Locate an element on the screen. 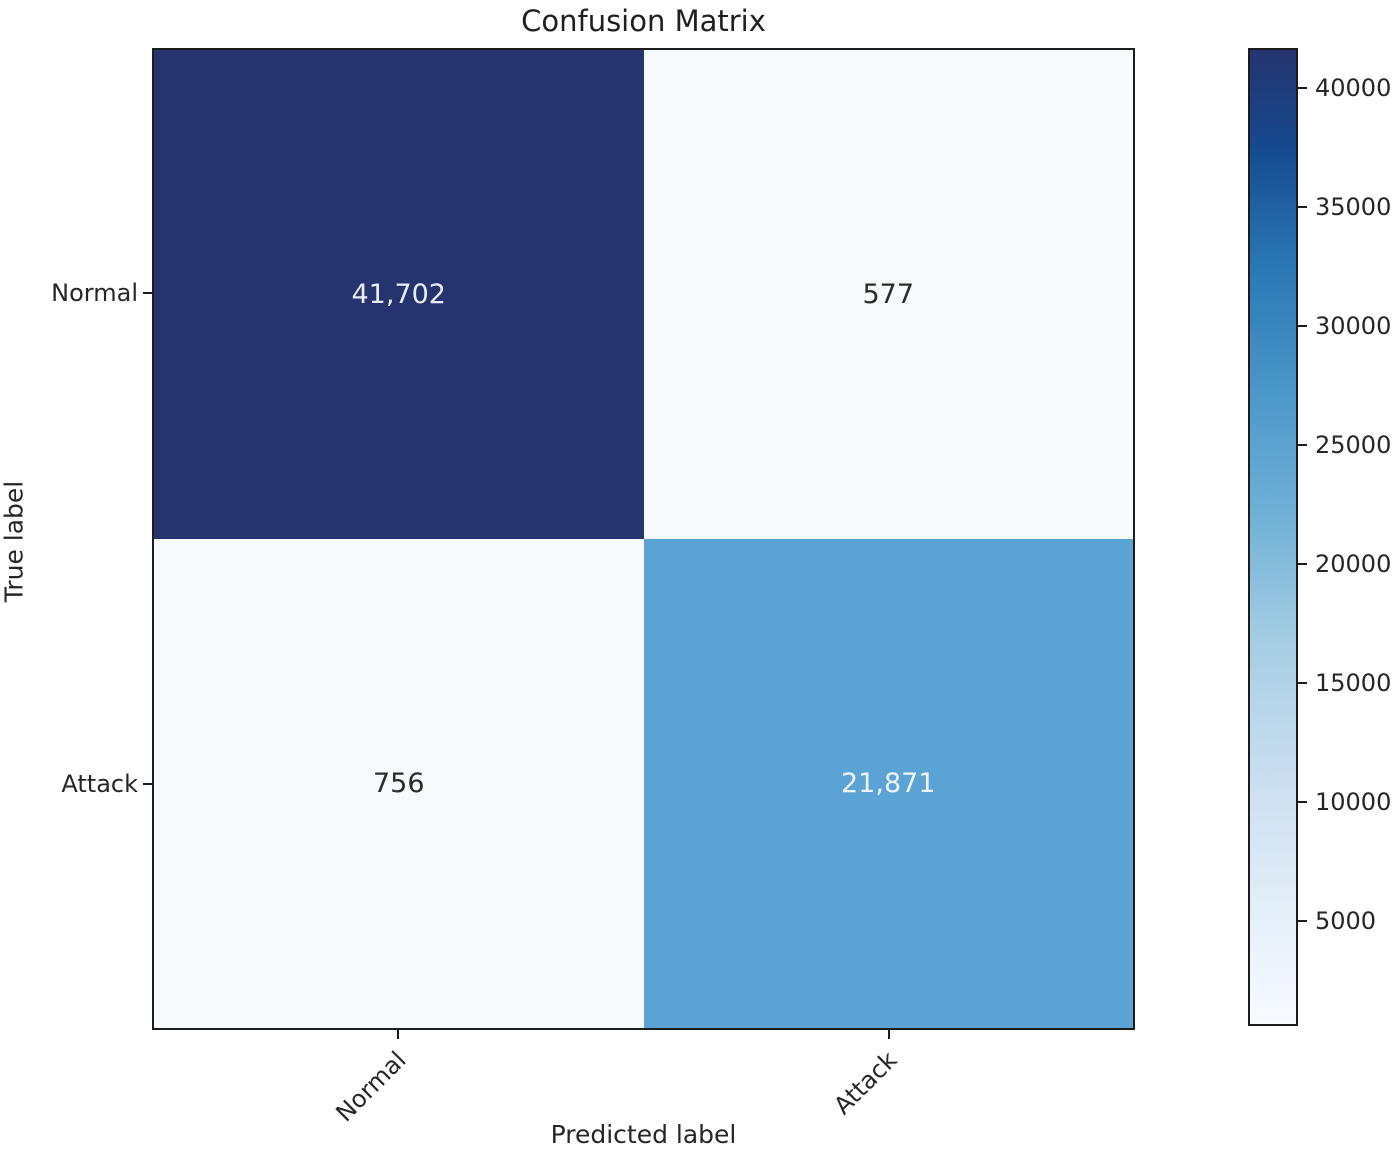 The height and width of the screenshot is (1167, 1400). colorbar-tick-label: 40000 is located at coordinates (1353, 88).